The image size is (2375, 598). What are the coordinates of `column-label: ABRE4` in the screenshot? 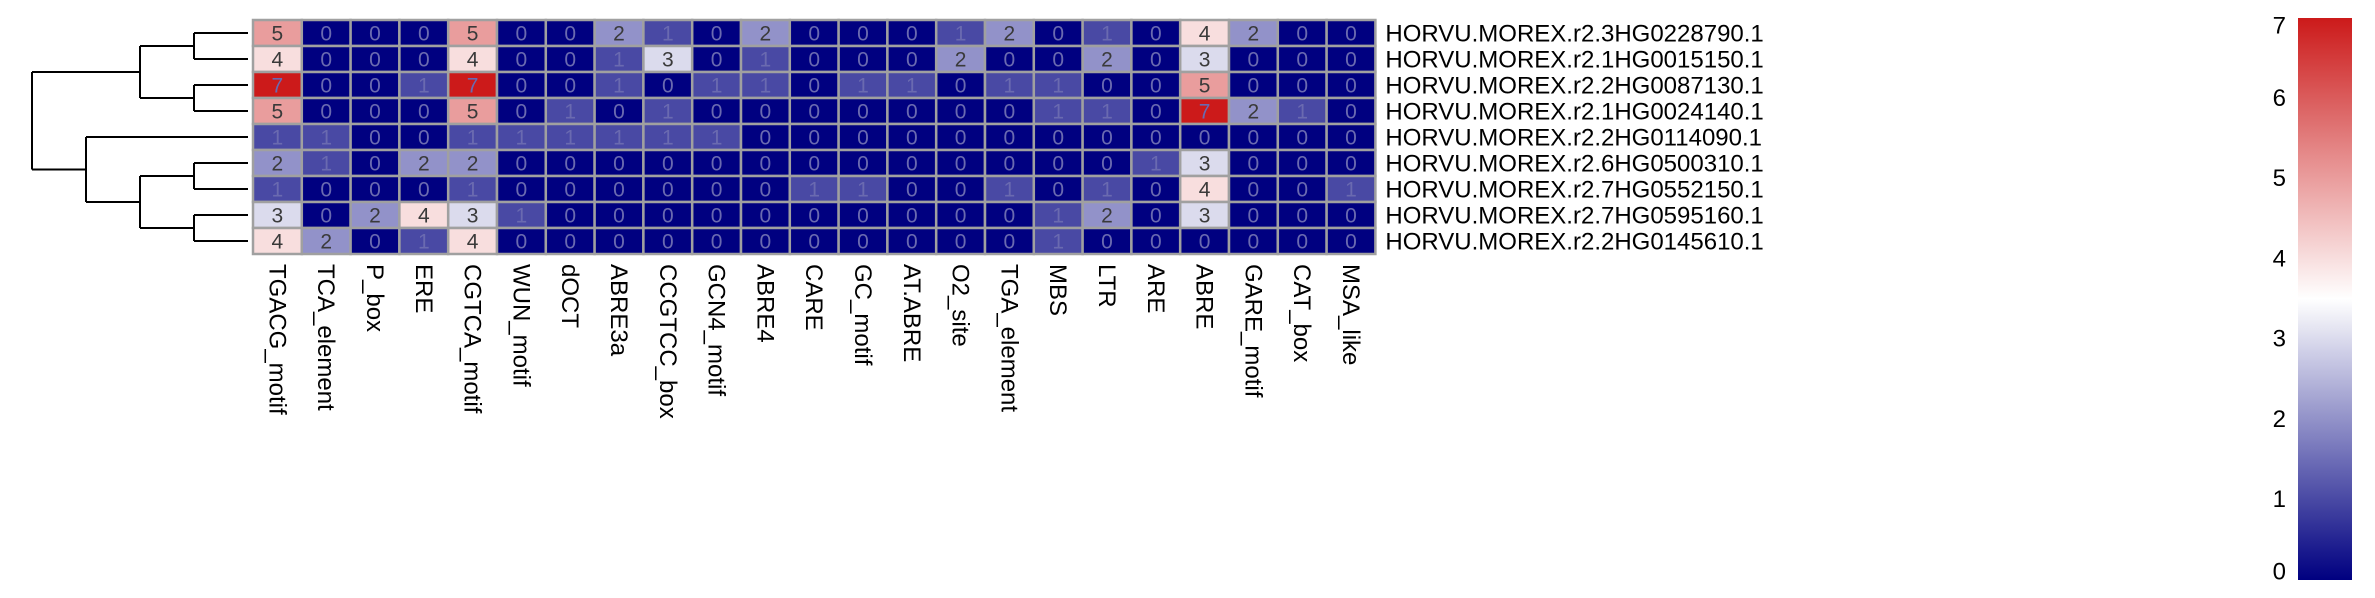 It's located at (764, 303).